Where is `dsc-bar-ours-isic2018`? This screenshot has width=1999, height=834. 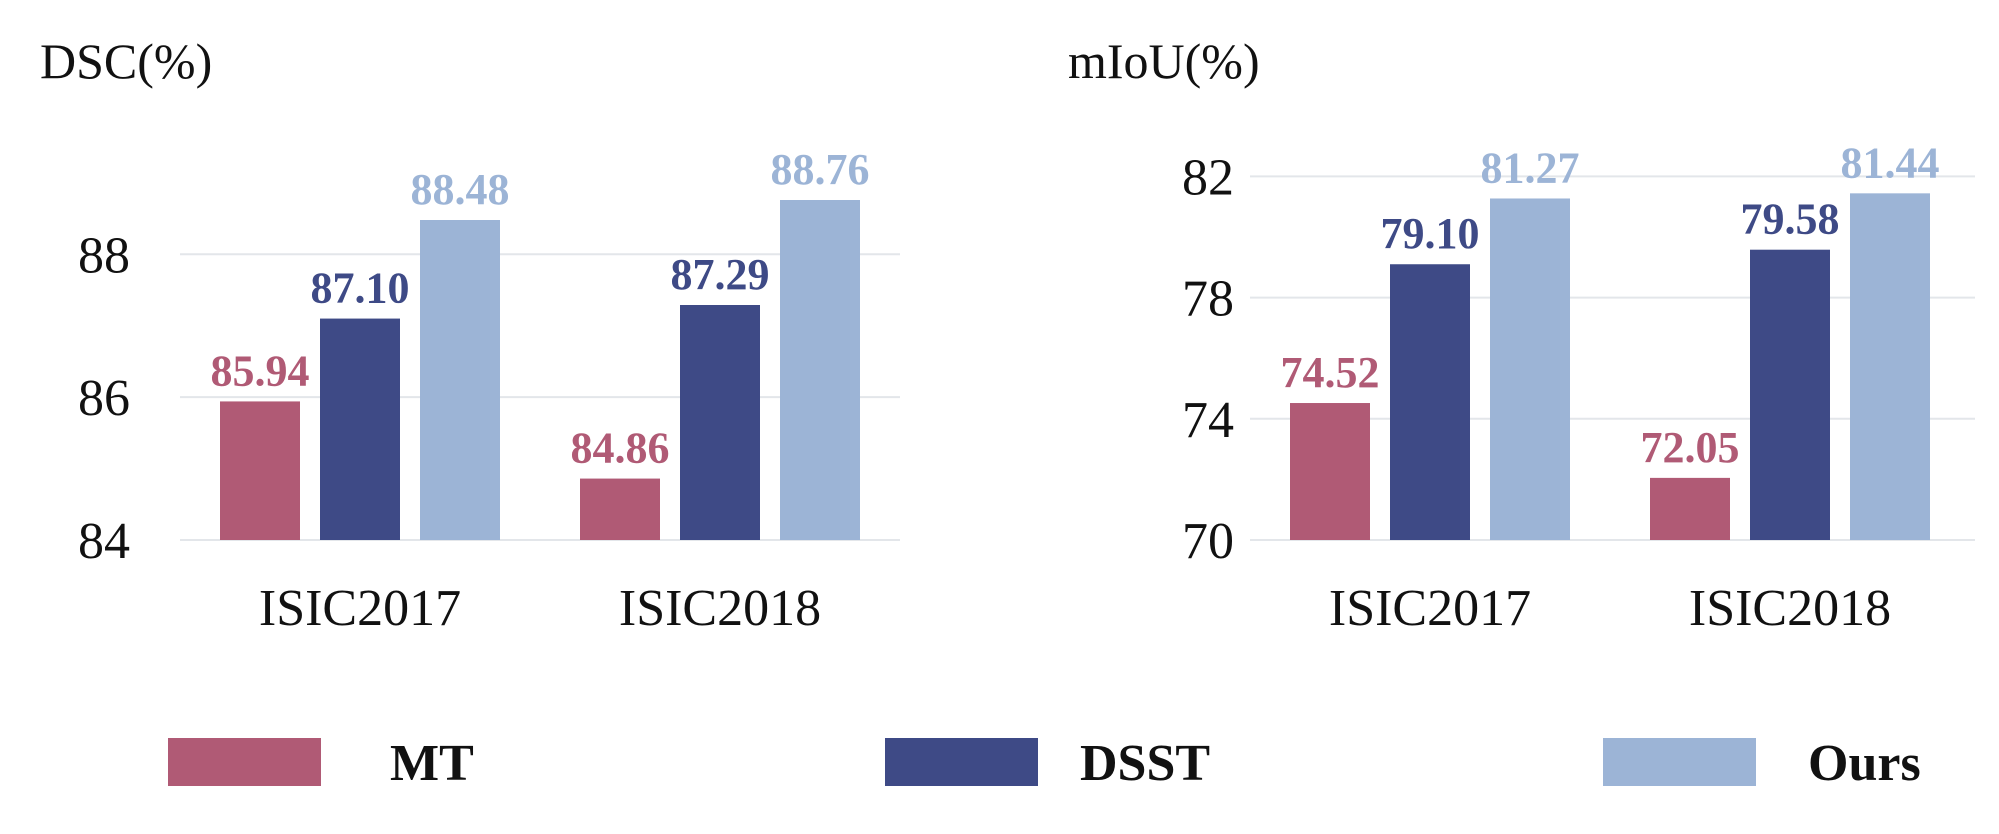
dsc-bar-ours-isic2018 is located at coordinates (820, 370).